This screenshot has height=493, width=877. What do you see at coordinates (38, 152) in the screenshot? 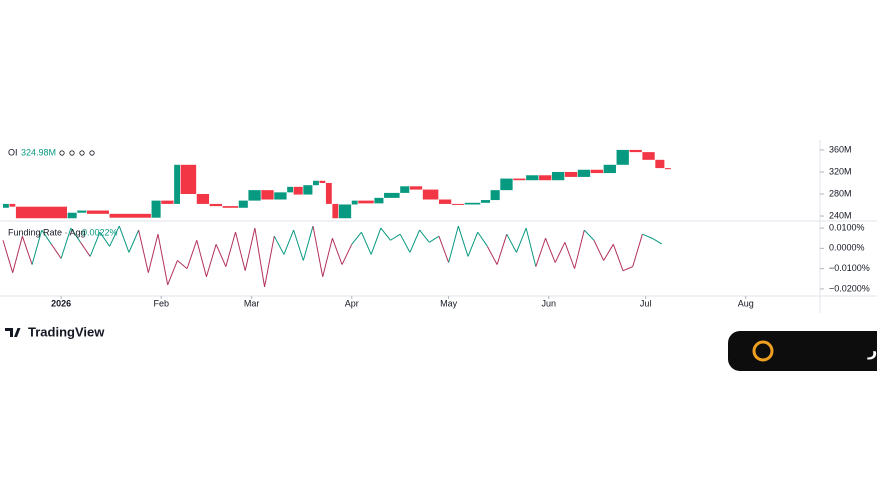
I see `oi-legend-value: 324.98M` at bounding box center [38, 152].